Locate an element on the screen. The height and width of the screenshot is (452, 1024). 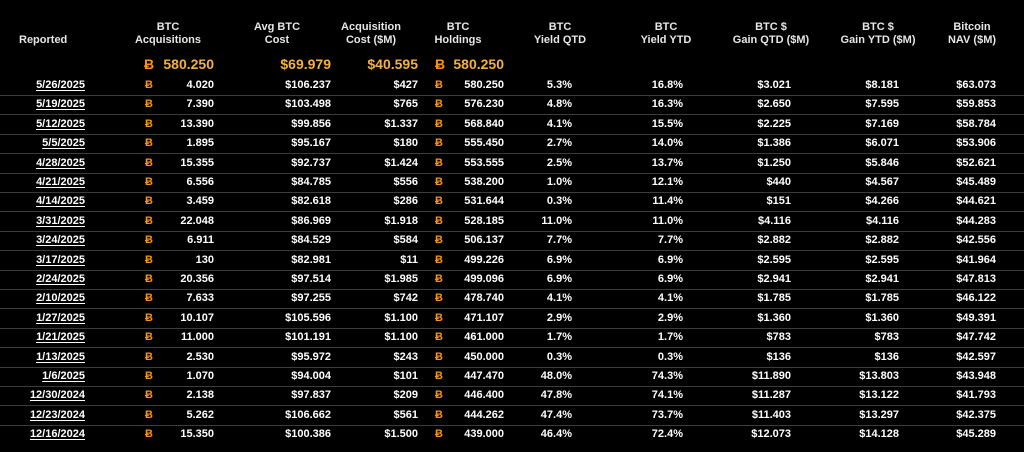
acquisition-cost: $742 is located at coordinates (405, 298).